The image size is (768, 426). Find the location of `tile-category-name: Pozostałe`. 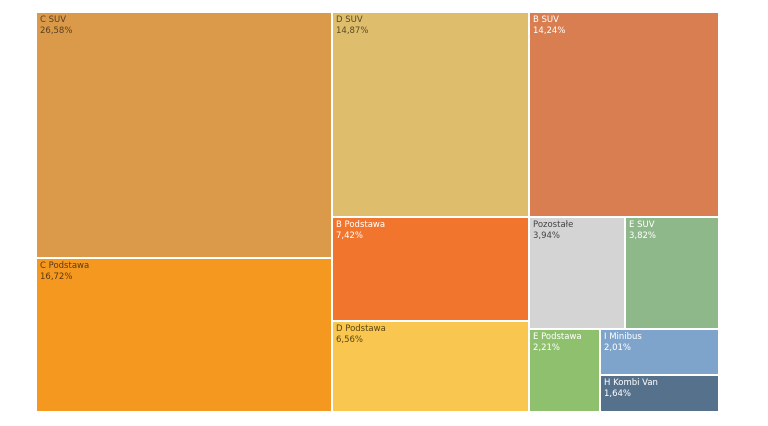

tile-category-name: Pozostałe is located at coordinates (553, 225).